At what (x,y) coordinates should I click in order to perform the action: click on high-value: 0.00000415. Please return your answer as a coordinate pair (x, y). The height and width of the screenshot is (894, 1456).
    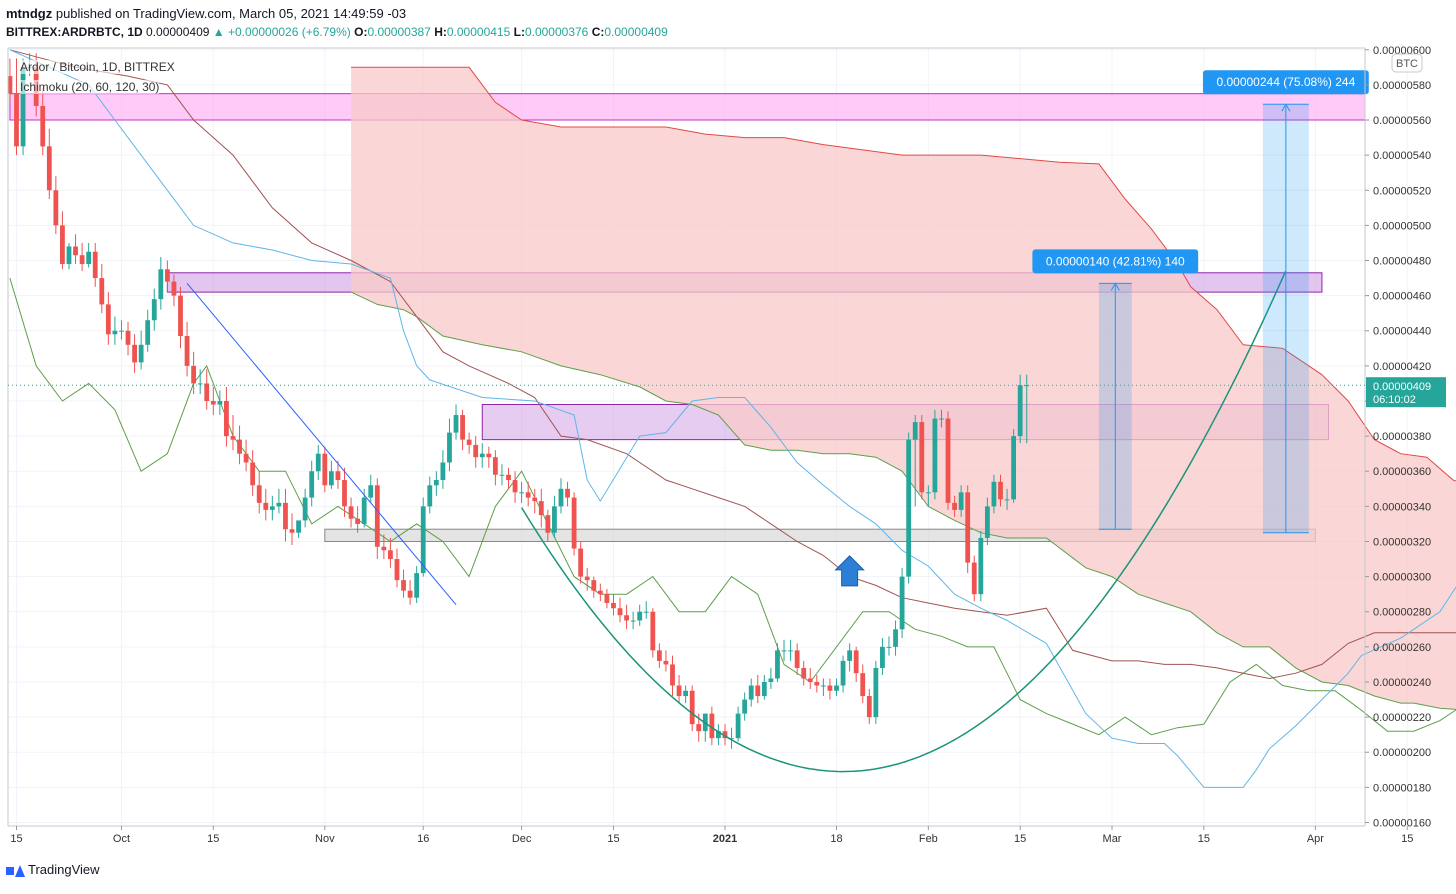
    Looking at the image, I should click on (478, 32).